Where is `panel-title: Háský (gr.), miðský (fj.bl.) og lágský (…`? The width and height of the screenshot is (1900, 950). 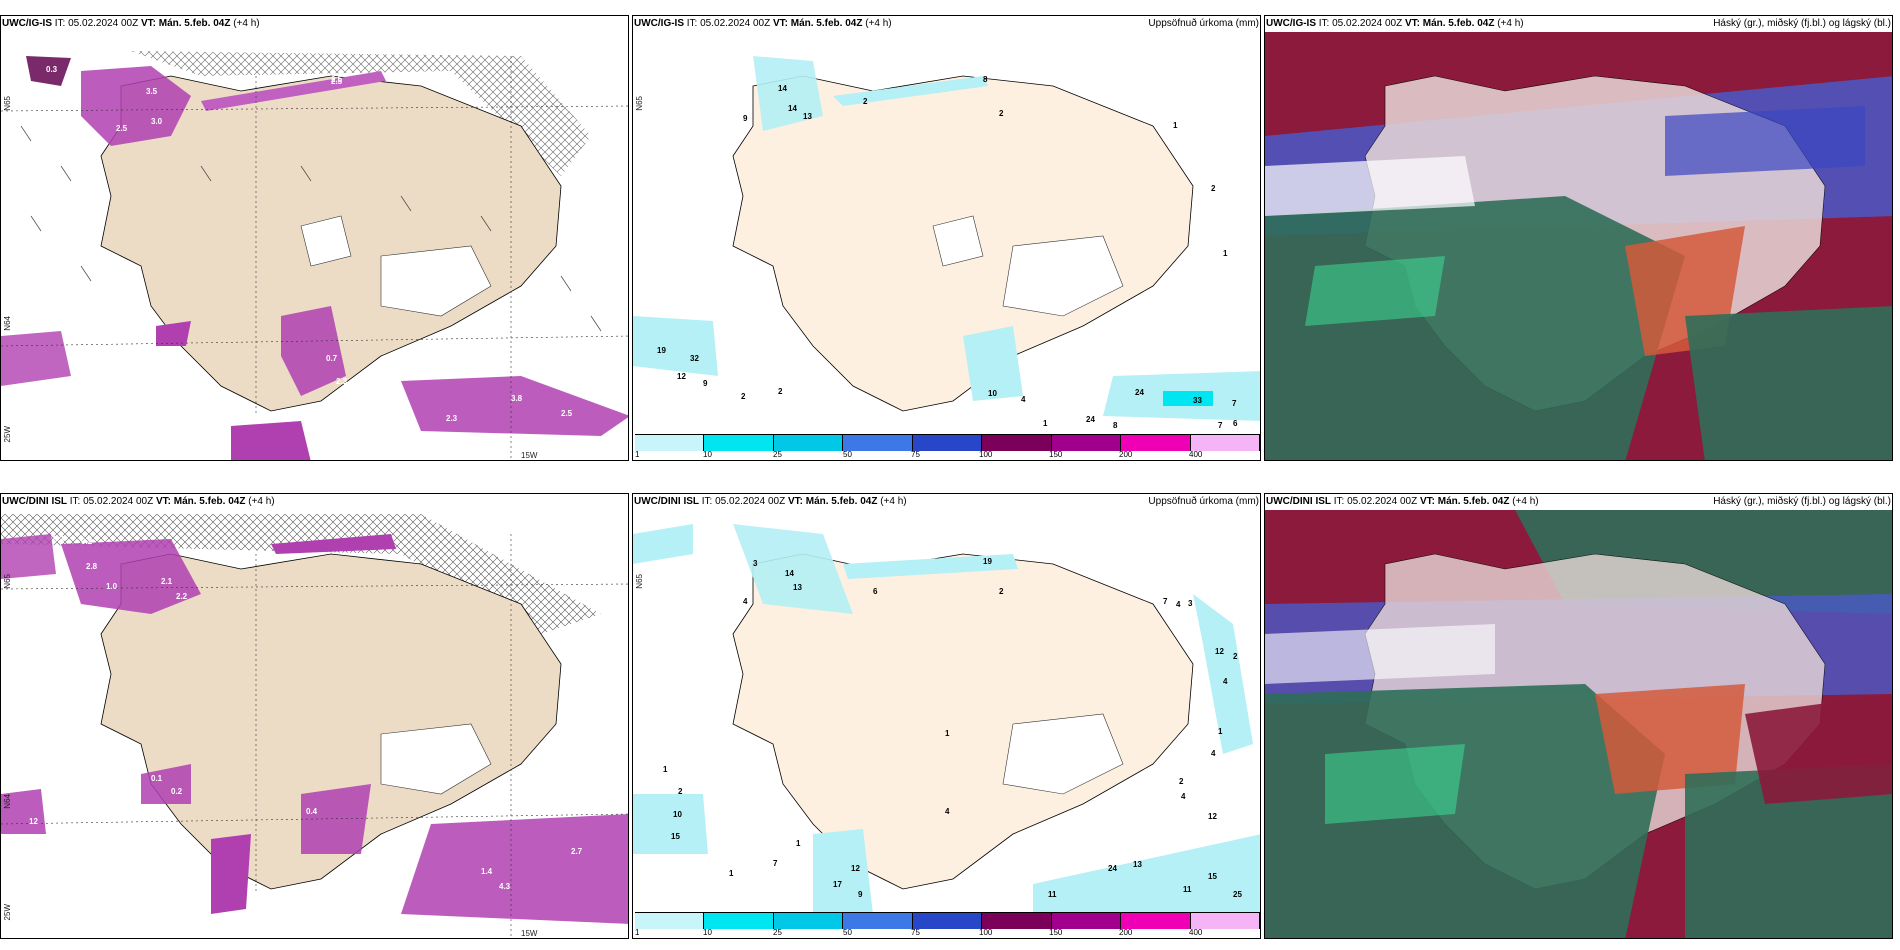 panel-title: Háský (gr.), miðský (fj.bl.) og lágský (… is located at coordinates (1802, 23).